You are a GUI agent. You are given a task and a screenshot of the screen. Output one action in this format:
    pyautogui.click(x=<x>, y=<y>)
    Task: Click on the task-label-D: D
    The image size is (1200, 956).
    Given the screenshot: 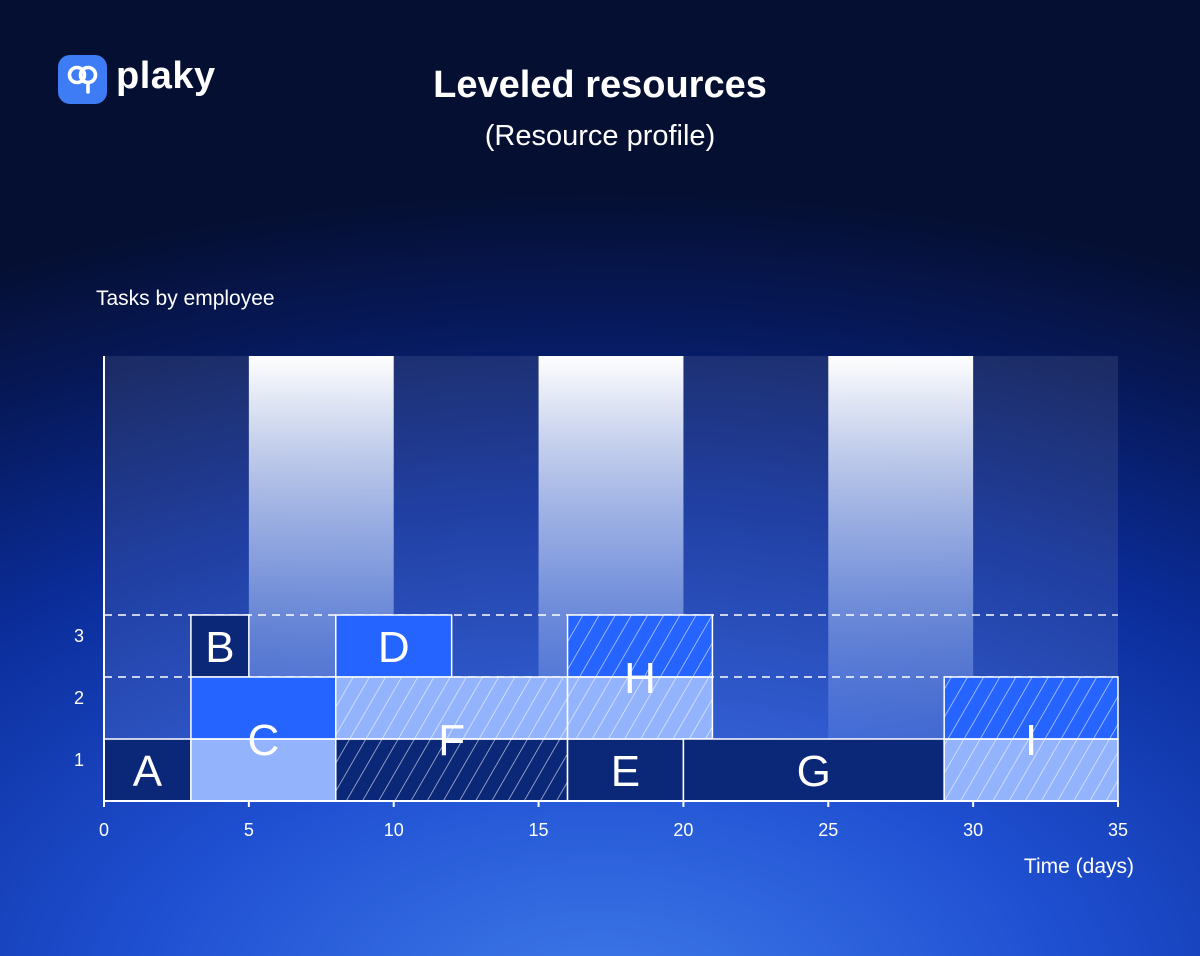 What is the action you would take?
    pyautogui.click(x=394, y=647)
    